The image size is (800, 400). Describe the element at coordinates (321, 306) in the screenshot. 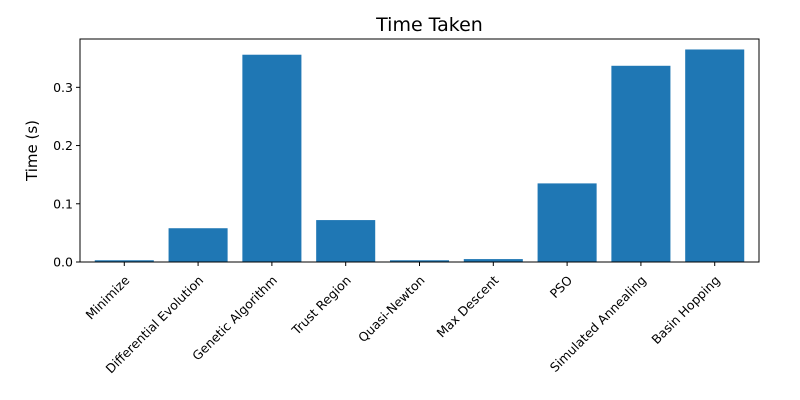

I see `x-tick-label: Trust Region` at that location.